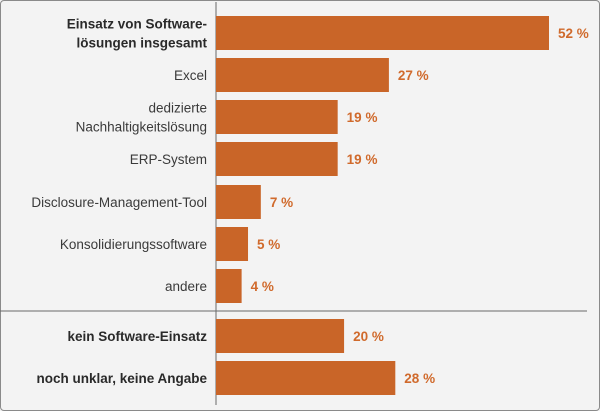 The image size is (600, 411). What do you see at coordinates (133, 244) in the screenshot?
I see `category-label: Konsolidierungssoftware` at bounding box center [133, 244].